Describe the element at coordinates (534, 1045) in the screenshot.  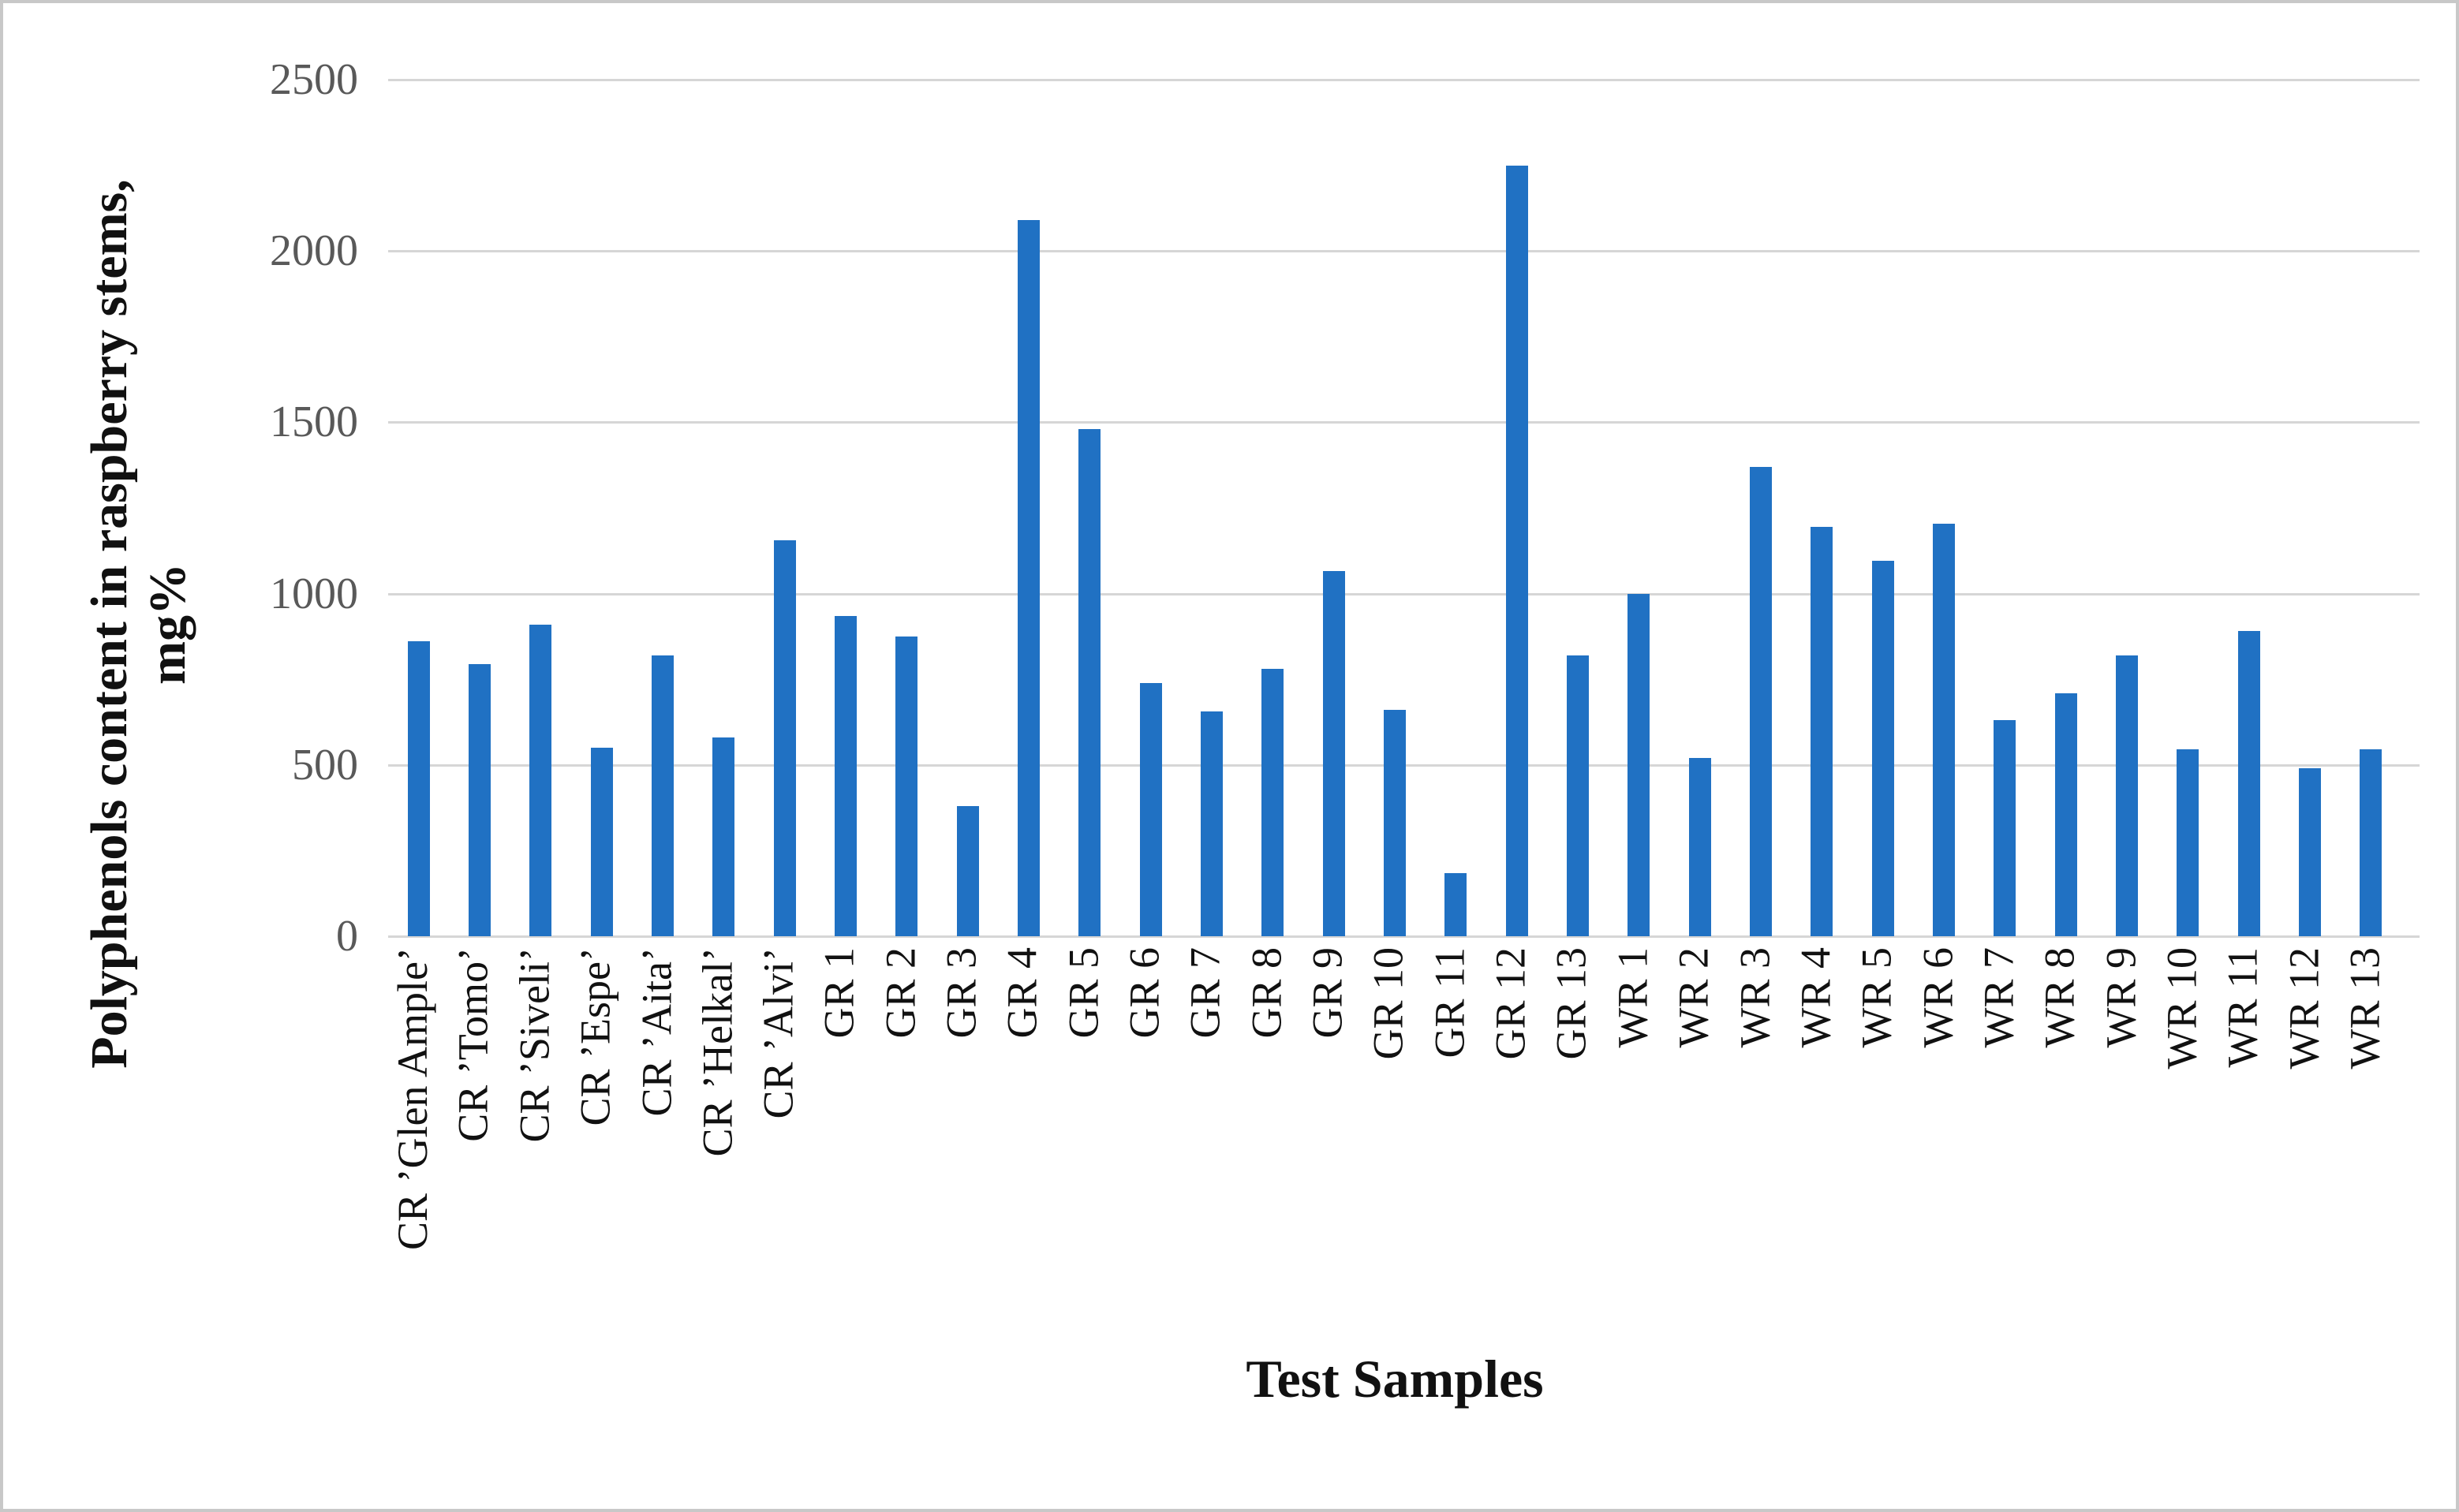
I see `x-category-label-CR-’Siveli’: CR ’Siveli’` at that location.